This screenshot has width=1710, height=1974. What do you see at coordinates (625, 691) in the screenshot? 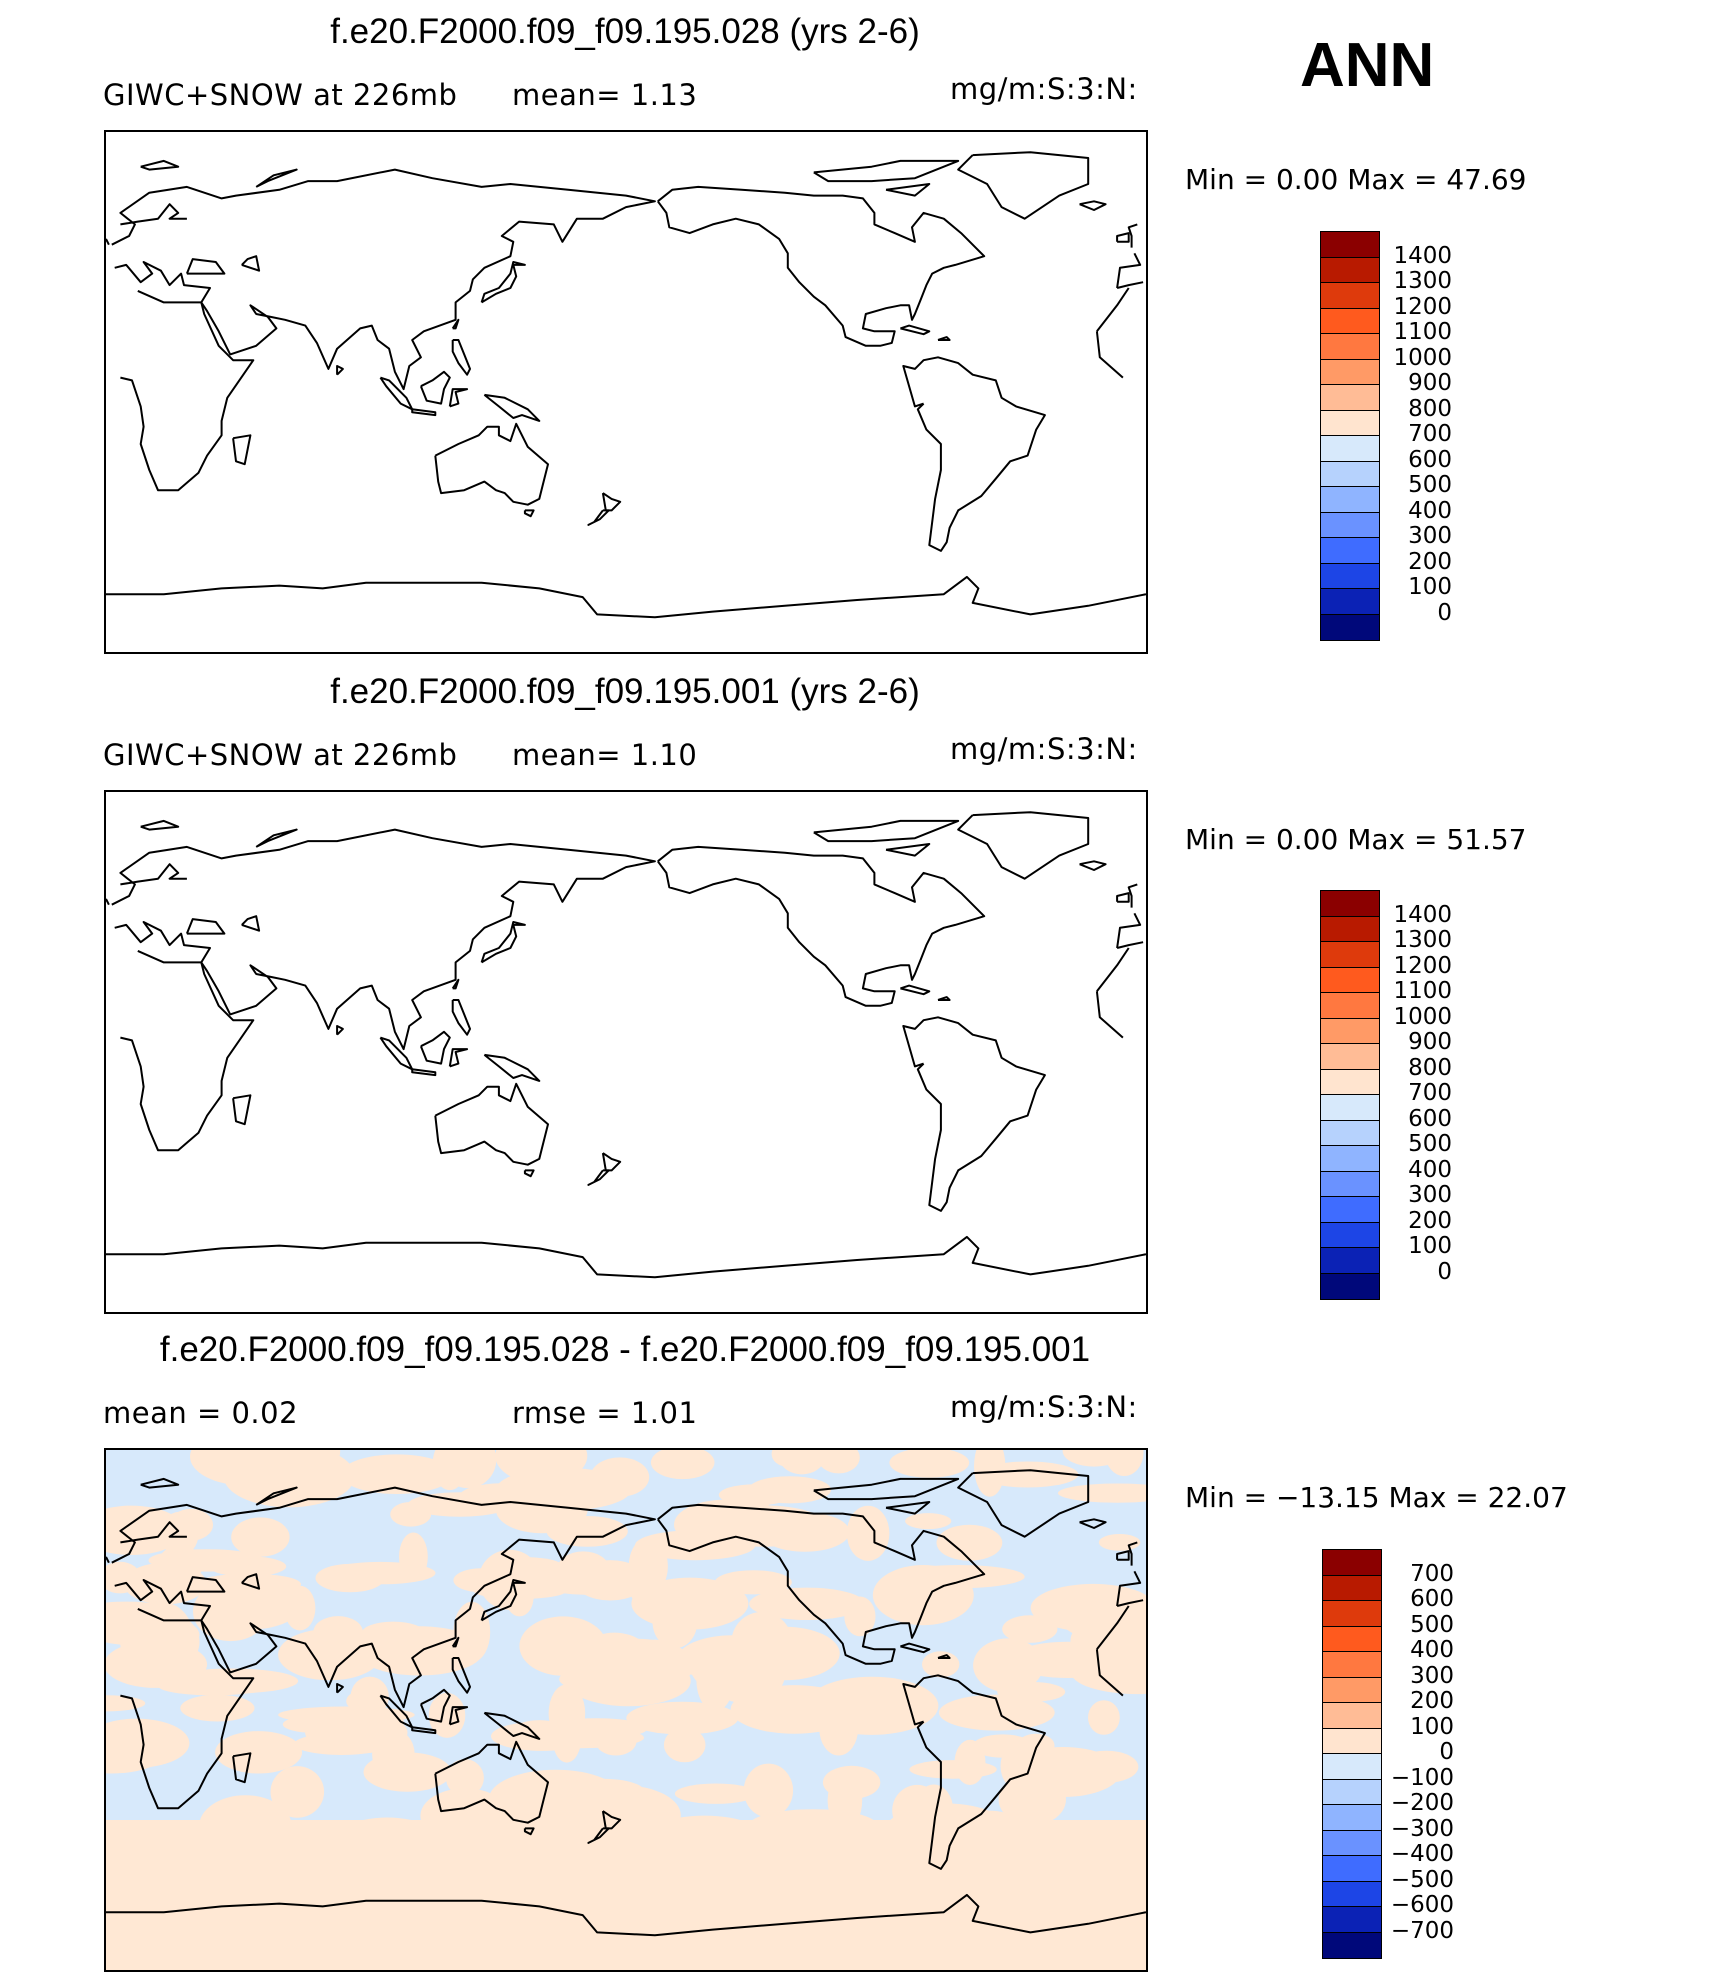
I see `panel-title: f.e20.F2000.f09_f09.195.001 (yrs 2-6)` at bounding box center [625, 691].